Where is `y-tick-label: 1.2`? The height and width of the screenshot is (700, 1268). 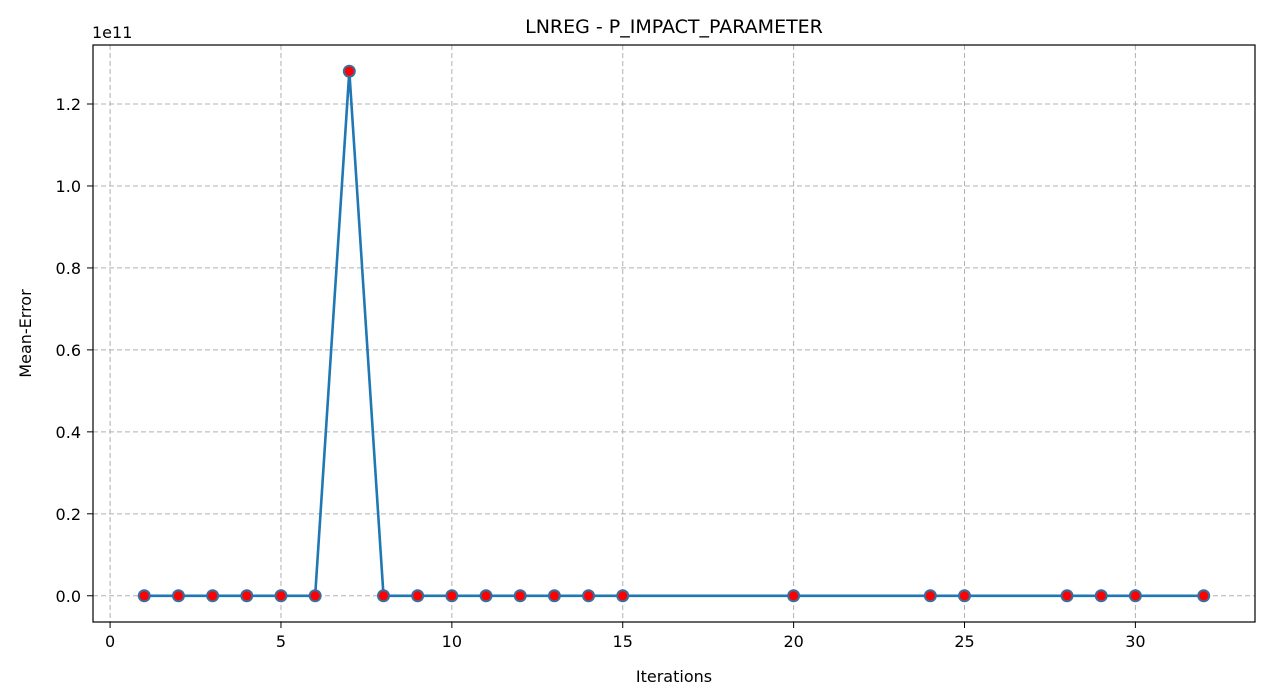
y-tick-label: 1.2 is located at coordinates (68, 104).